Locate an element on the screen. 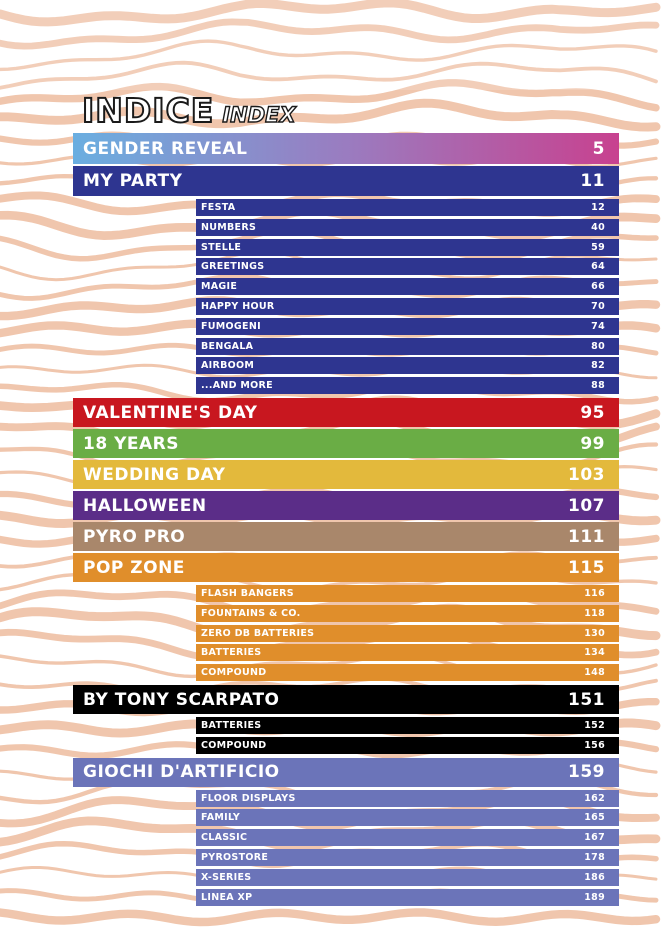  section-page-number: 103 is located at coordinates (586, 474).